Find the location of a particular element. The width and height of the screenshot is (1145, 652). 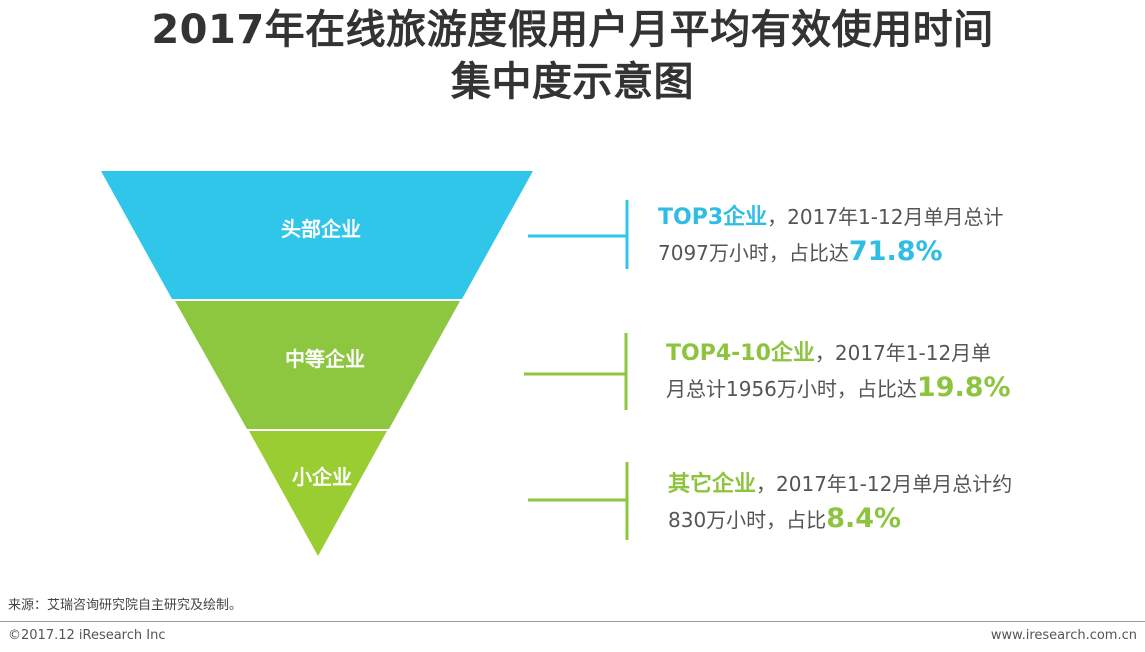

info-top-line-2: 7097万小时，占比达71.8% is located at coordinates (830, 252).